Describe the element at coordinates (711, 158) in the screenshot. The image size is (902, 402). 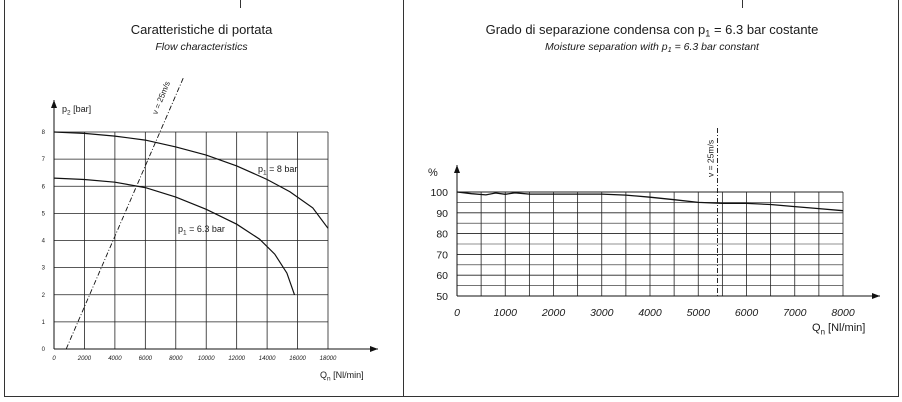
I see `velocity-reference-label: v = 25m/s` at that location.